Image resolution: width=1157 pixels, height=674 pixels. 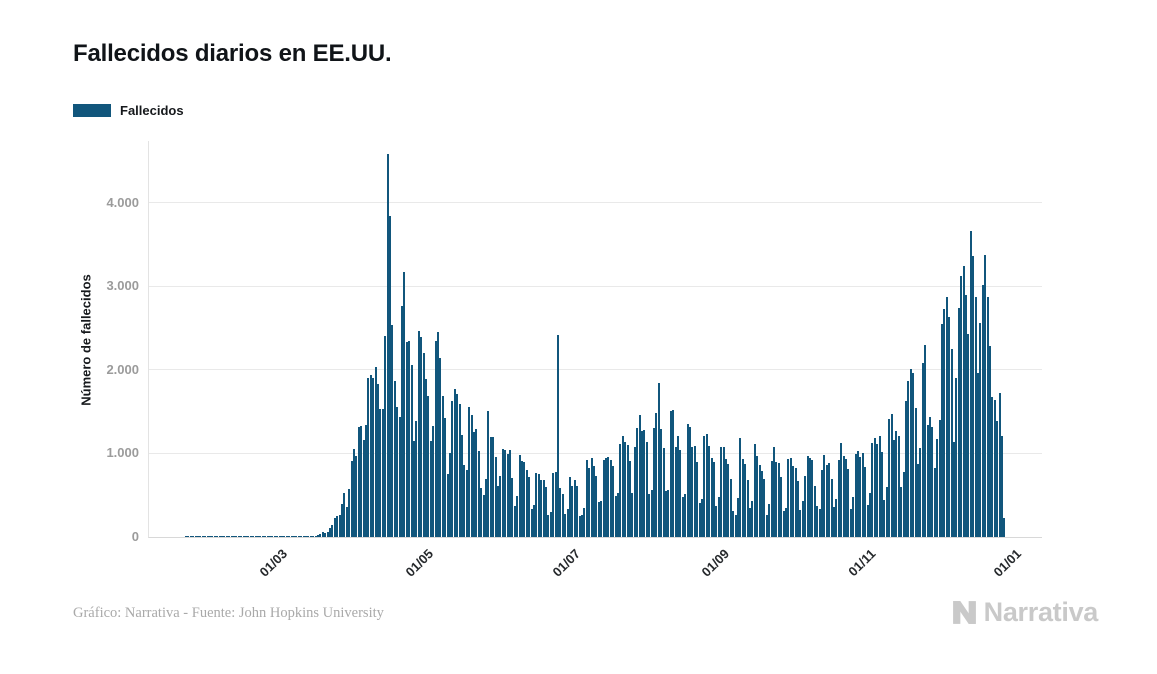 I want to click on legend-label-fallecidos: Fallecidos, so click(x=152, y=110).